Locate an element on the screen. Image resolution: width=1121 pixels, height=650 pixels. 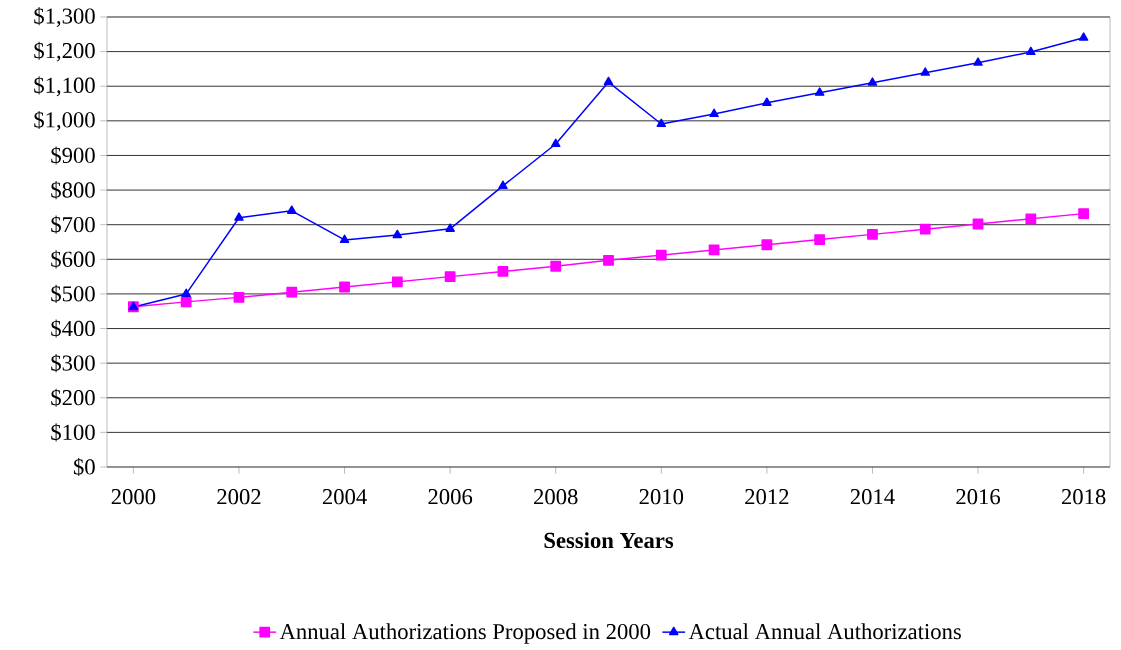
x-tick-label: 2000 is located at coordinates (133, 497).